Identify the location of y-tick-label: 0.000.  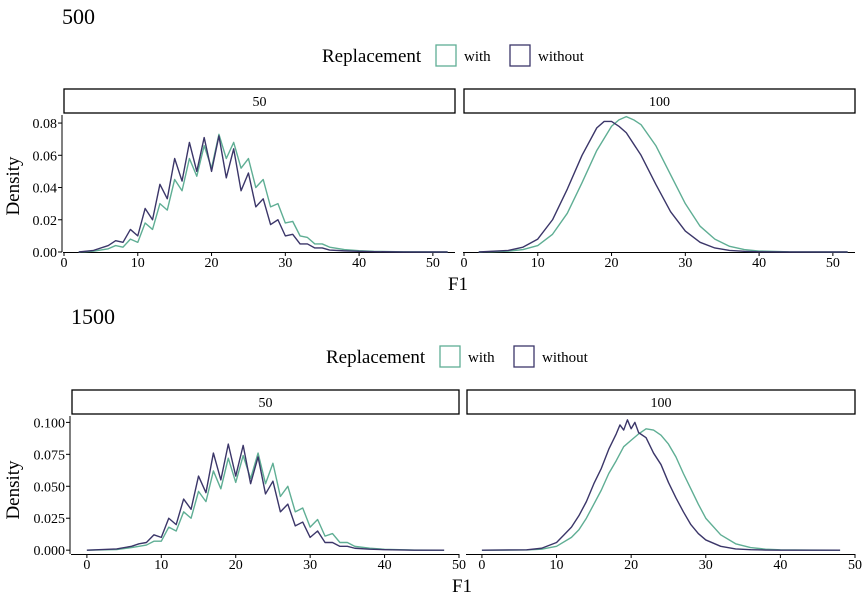
(50, 551).